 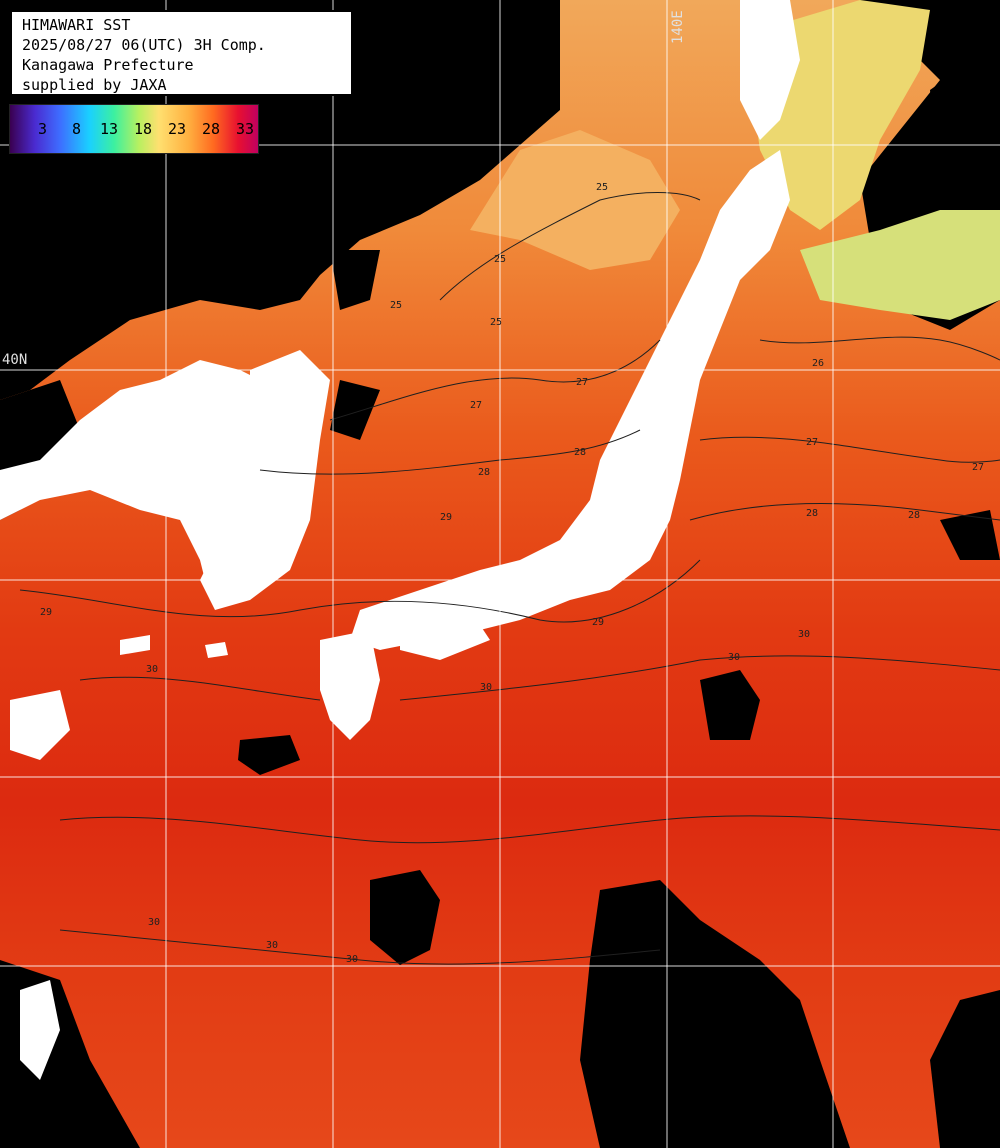 What do you see at coordinates (360, 947) in the screenshot?
I see `contour-29b` at bounding box center [360, 947].